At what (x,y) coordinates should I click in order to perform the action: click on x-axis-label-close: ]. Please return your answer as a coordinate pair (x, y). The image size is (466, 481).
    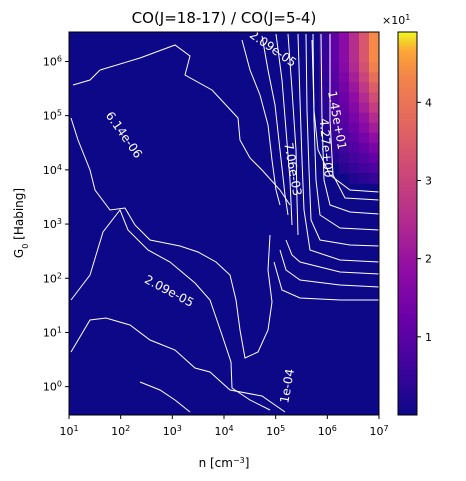
    Looking at the image, I should click on (247, 463).